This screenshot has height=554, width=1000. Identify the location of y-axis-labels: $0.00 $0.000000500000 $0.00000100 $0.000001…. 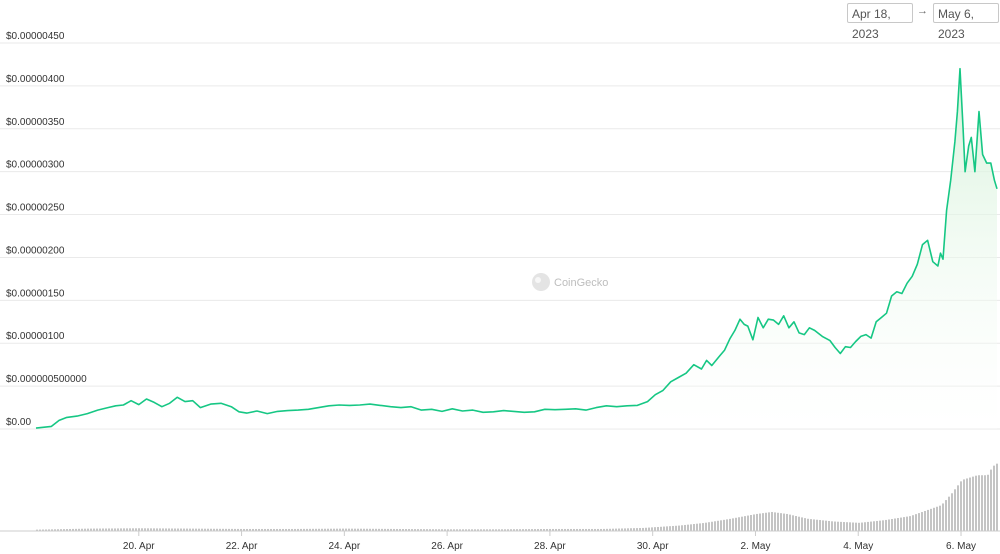
(46, 229).